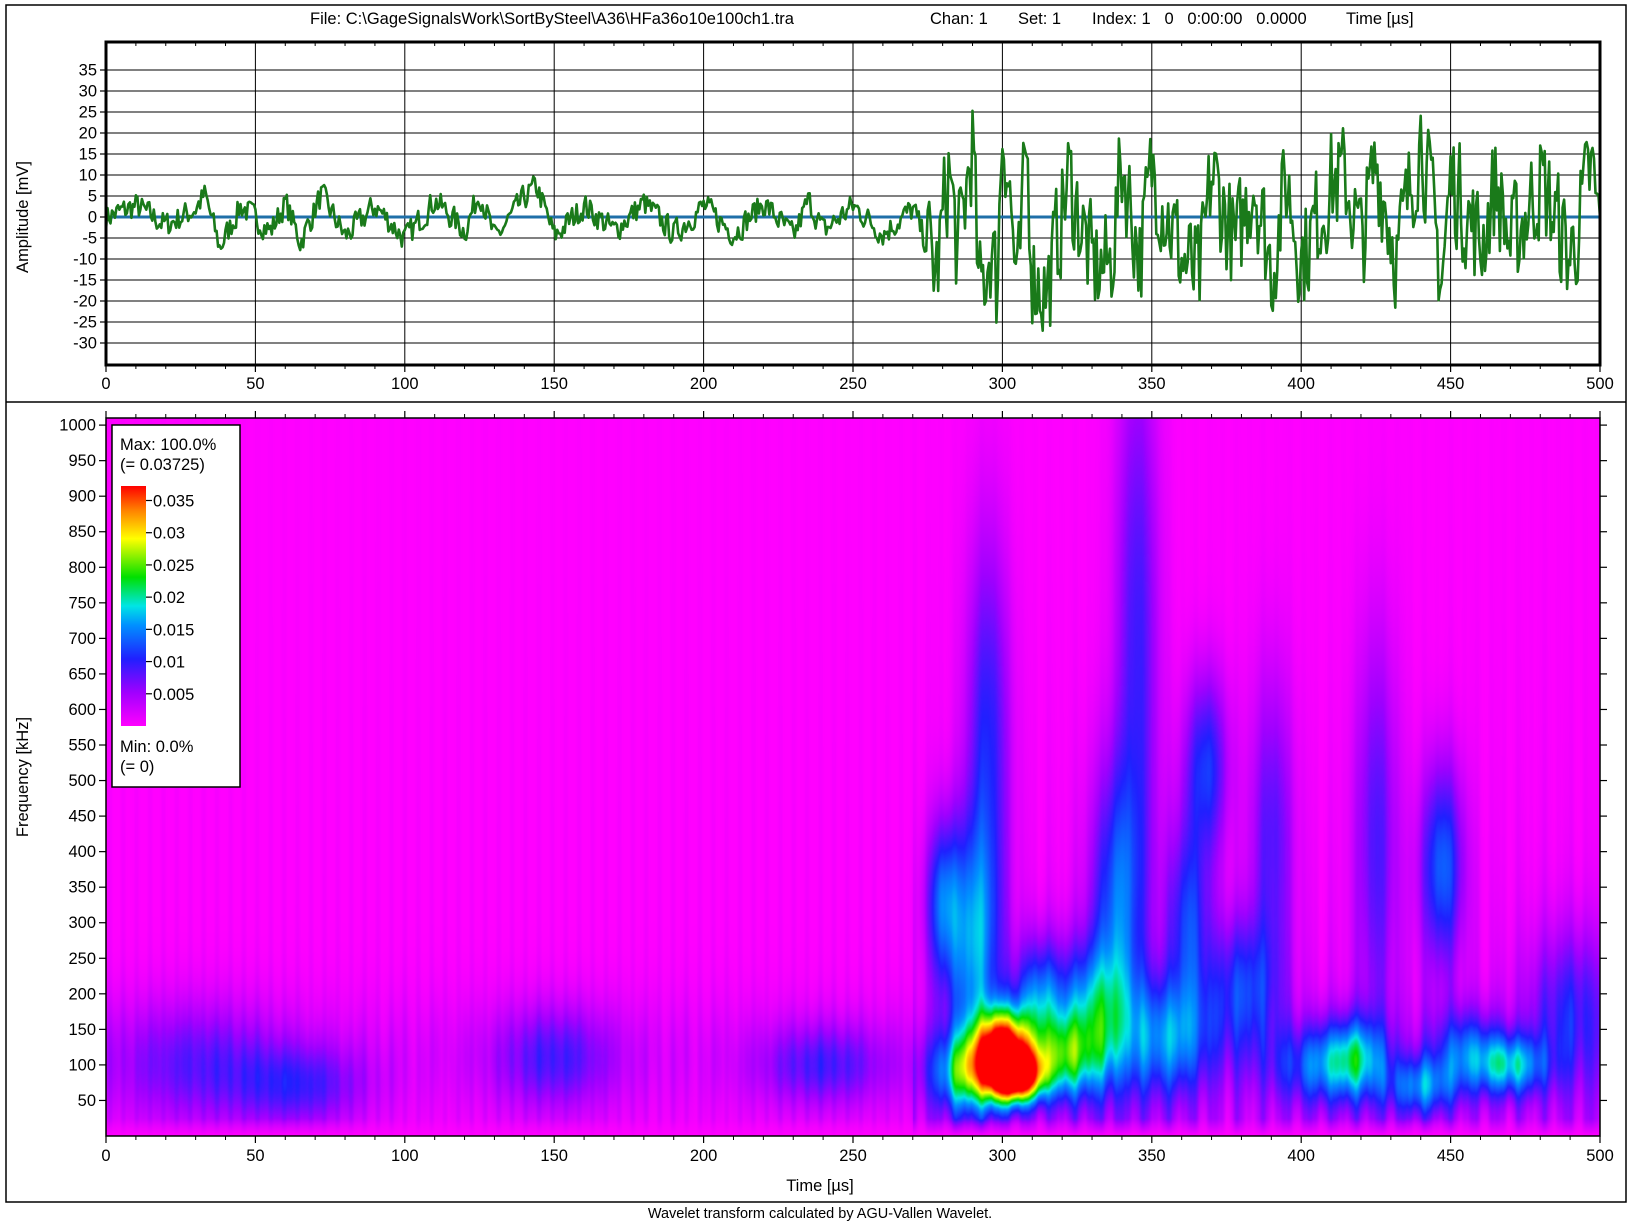 The image size is (1633, 1224). Describe the element at coordinates (173, 695) in the screenshot. I see `colorbar-tick-label: 0.005` at that location.